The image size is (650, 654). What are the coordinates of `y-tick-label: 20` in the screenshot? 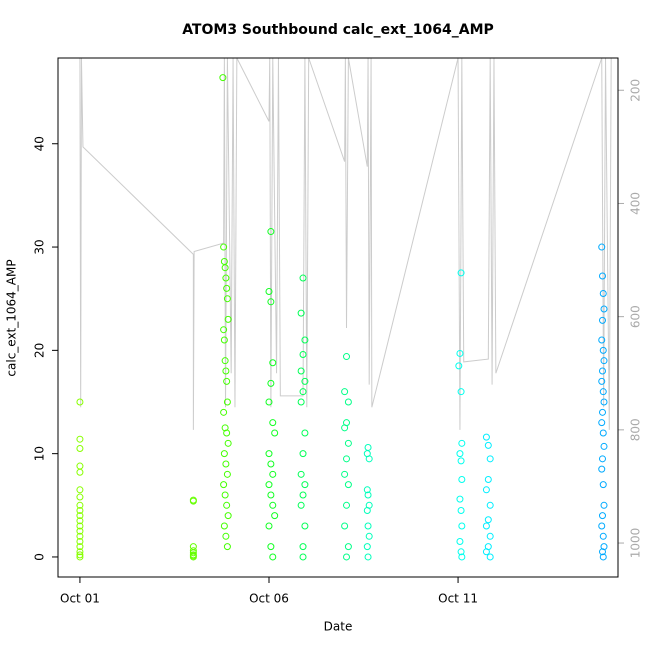 It's located at (40, 350).